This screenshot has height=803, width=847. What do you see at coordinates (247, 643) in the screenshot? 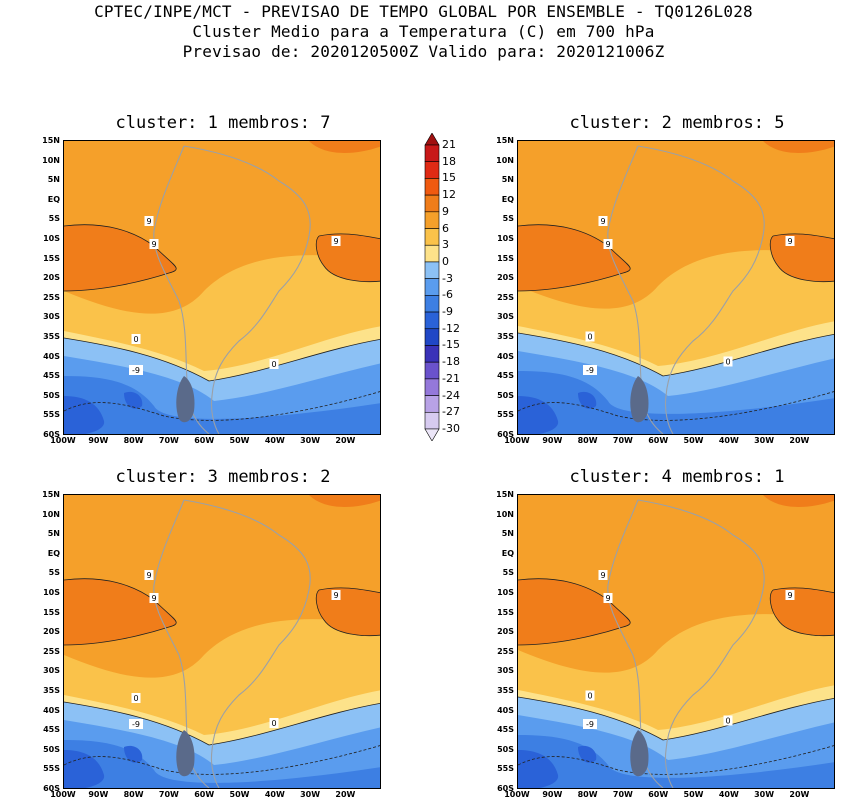
I see `coastline` at bounding box center [247, 643].